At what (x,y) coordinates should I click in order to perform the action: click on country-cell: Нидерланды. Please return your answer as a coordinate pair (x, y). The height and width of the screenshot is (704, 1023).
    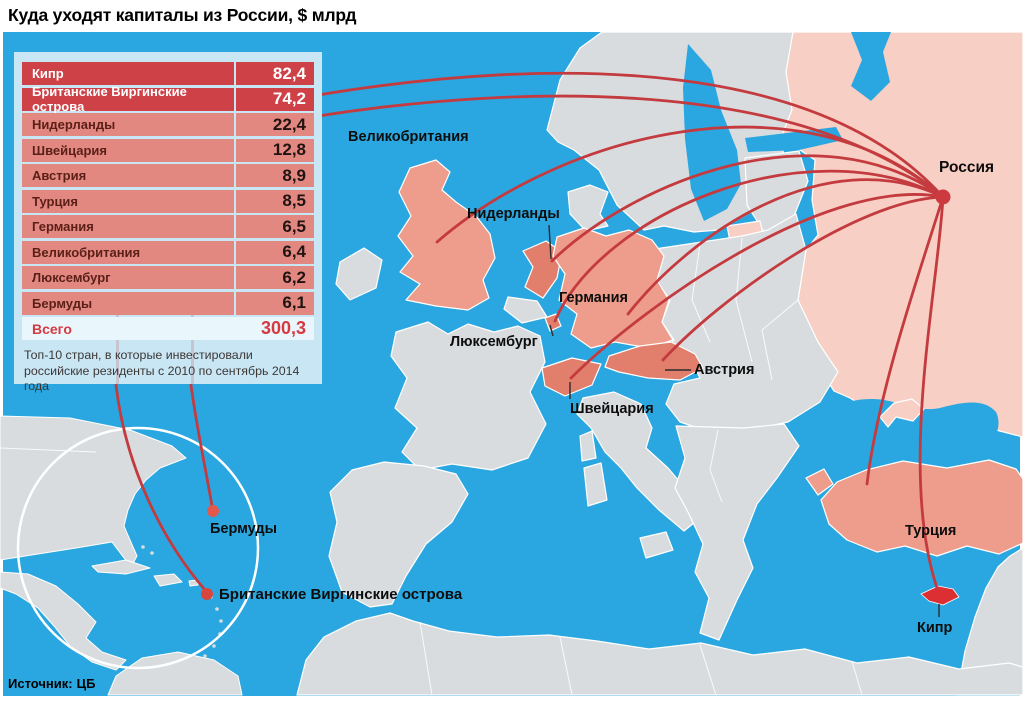
    Looking at the image, I should click on (128, 124).